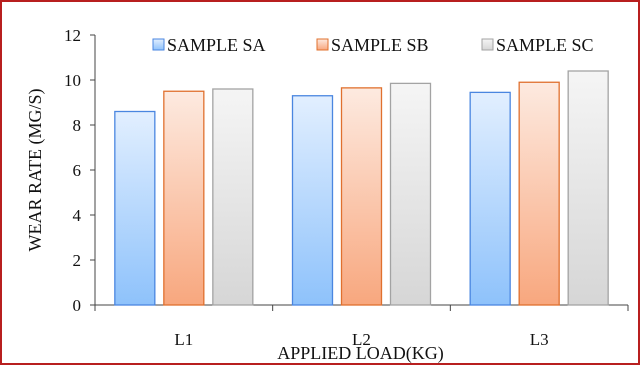 The height and width of the screenshot is (367, 640). Describe the element at coordinates (233, 197) in the screenshot. I see `bar-sample-sc-l1` at that location.